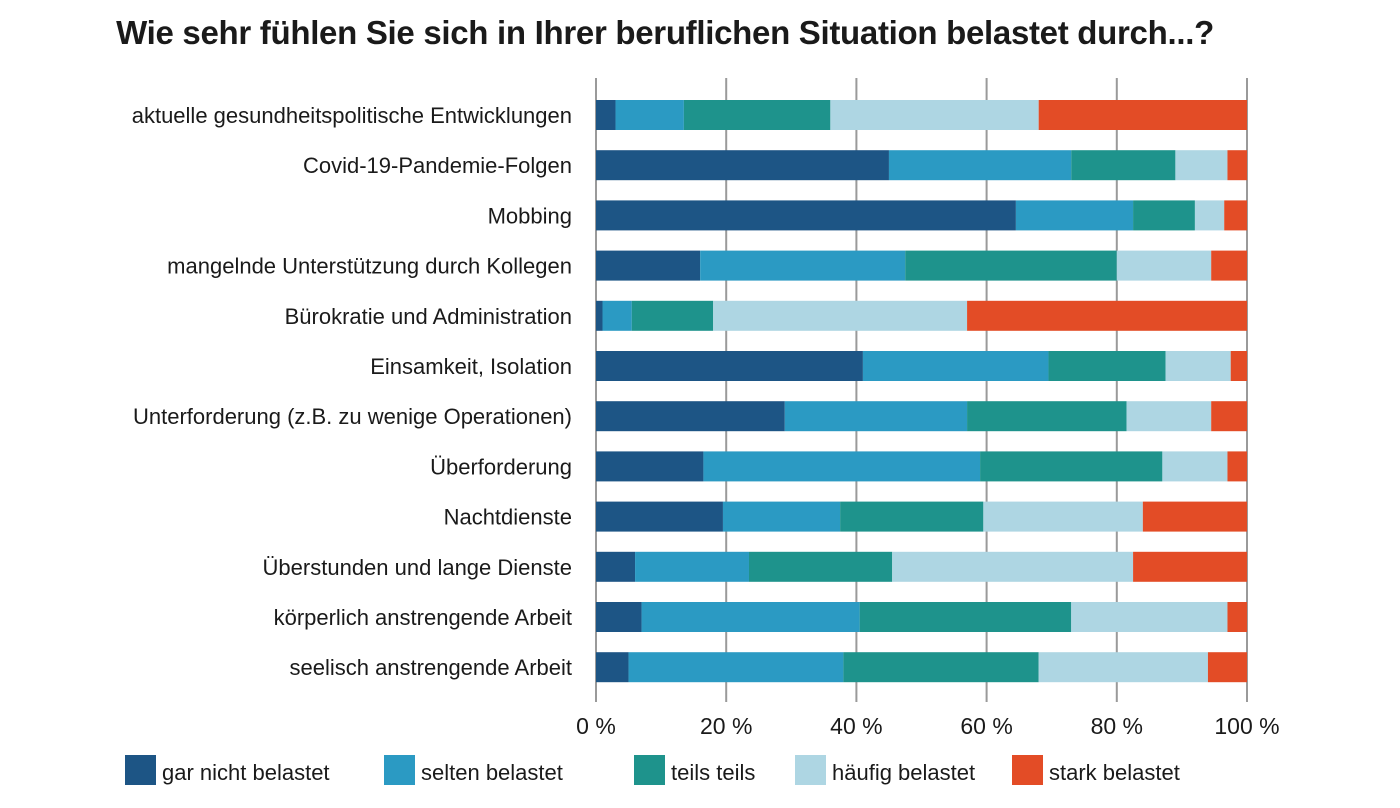 This screenshot has height=808, width=1400. I want to click on x-tick-labels: 0 % 20 % 40 % 60 % 80 % 100 %, so click(927, 726).